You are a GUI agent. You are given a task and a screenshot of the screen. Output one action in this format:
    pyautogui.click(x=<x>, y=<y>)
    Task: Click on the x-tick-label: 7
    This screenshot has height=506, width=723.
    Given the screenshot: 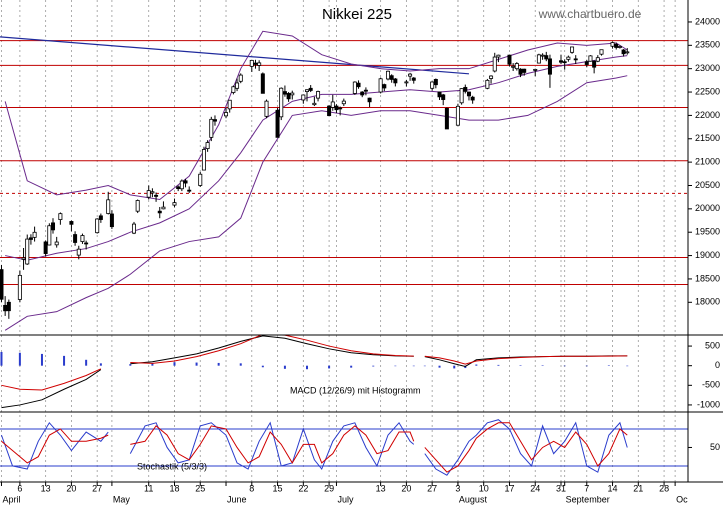 What is the action you would take?
    pyautogui.click(x=586, y=488)
    